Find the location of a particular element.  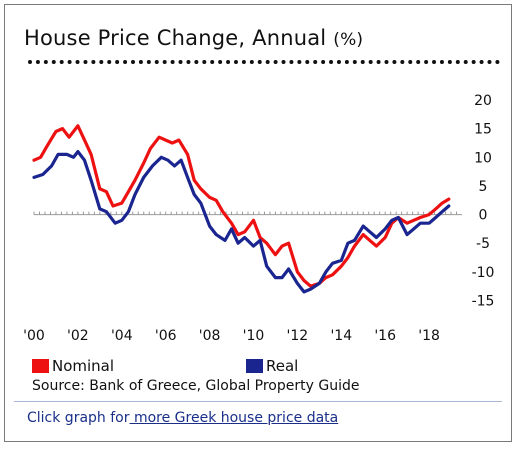

legend-item-real: Real is located at coordinates (272, 366).